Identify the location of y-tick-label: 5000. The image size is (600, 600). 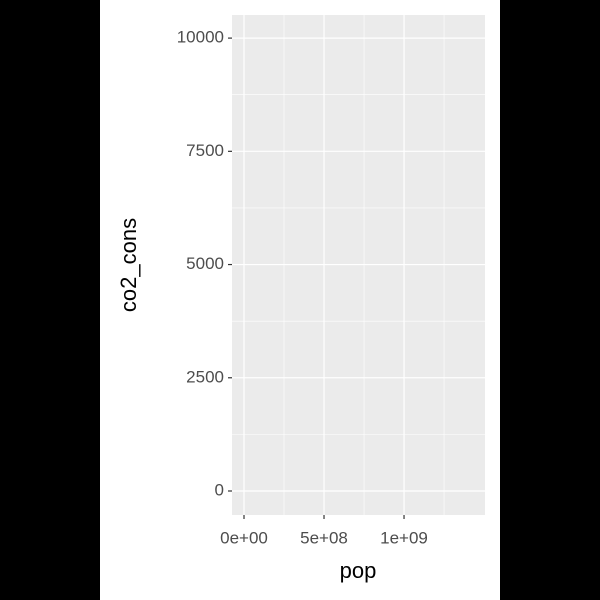
(205, 263).